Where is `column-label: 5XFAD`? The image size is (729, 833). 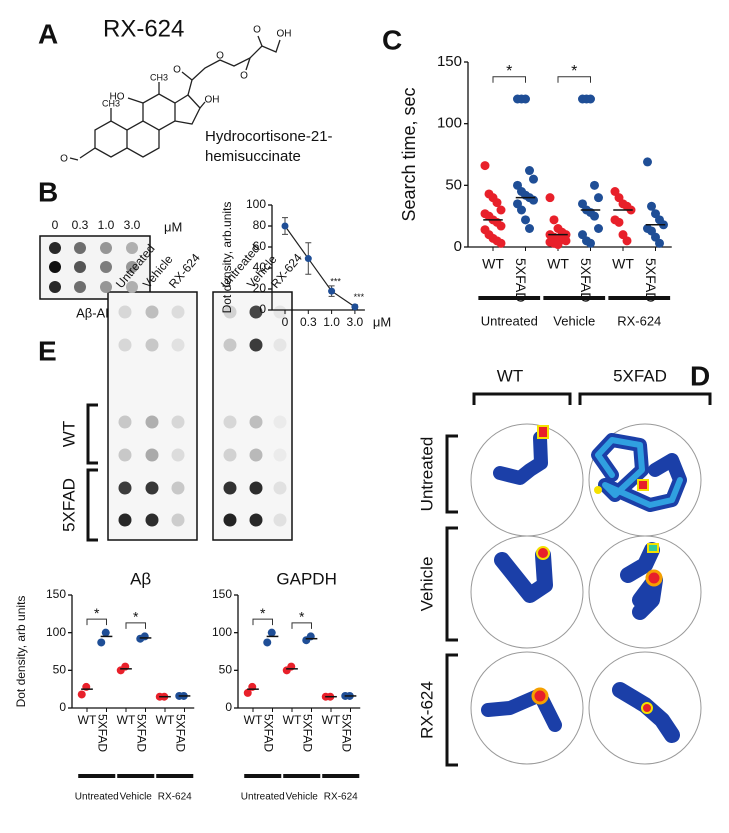
column-label: 5XFAD is located at coordinates (640, 375).